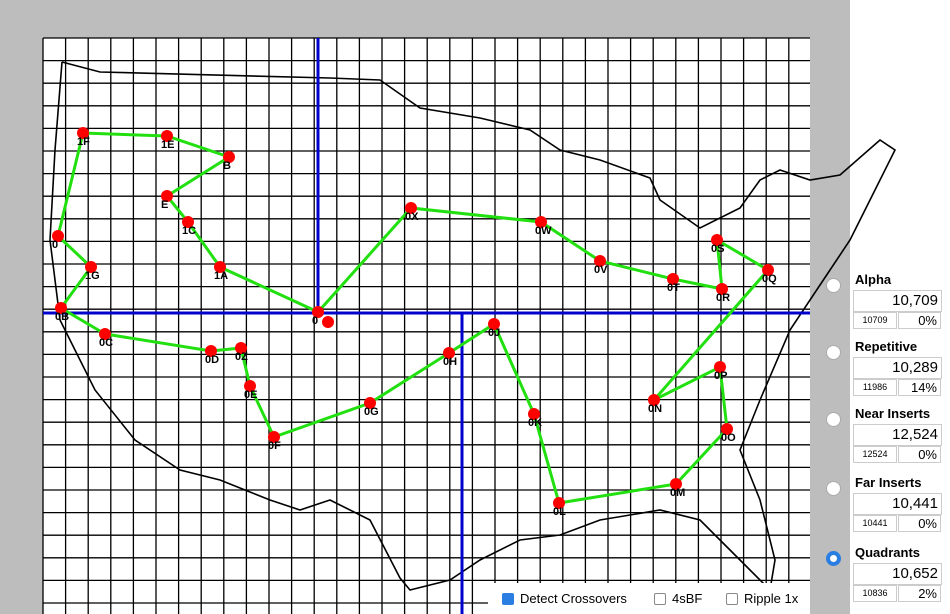  Describe the element at coordinates (371, 412) in the screenshot. I see `node-label: 0G` at that location.